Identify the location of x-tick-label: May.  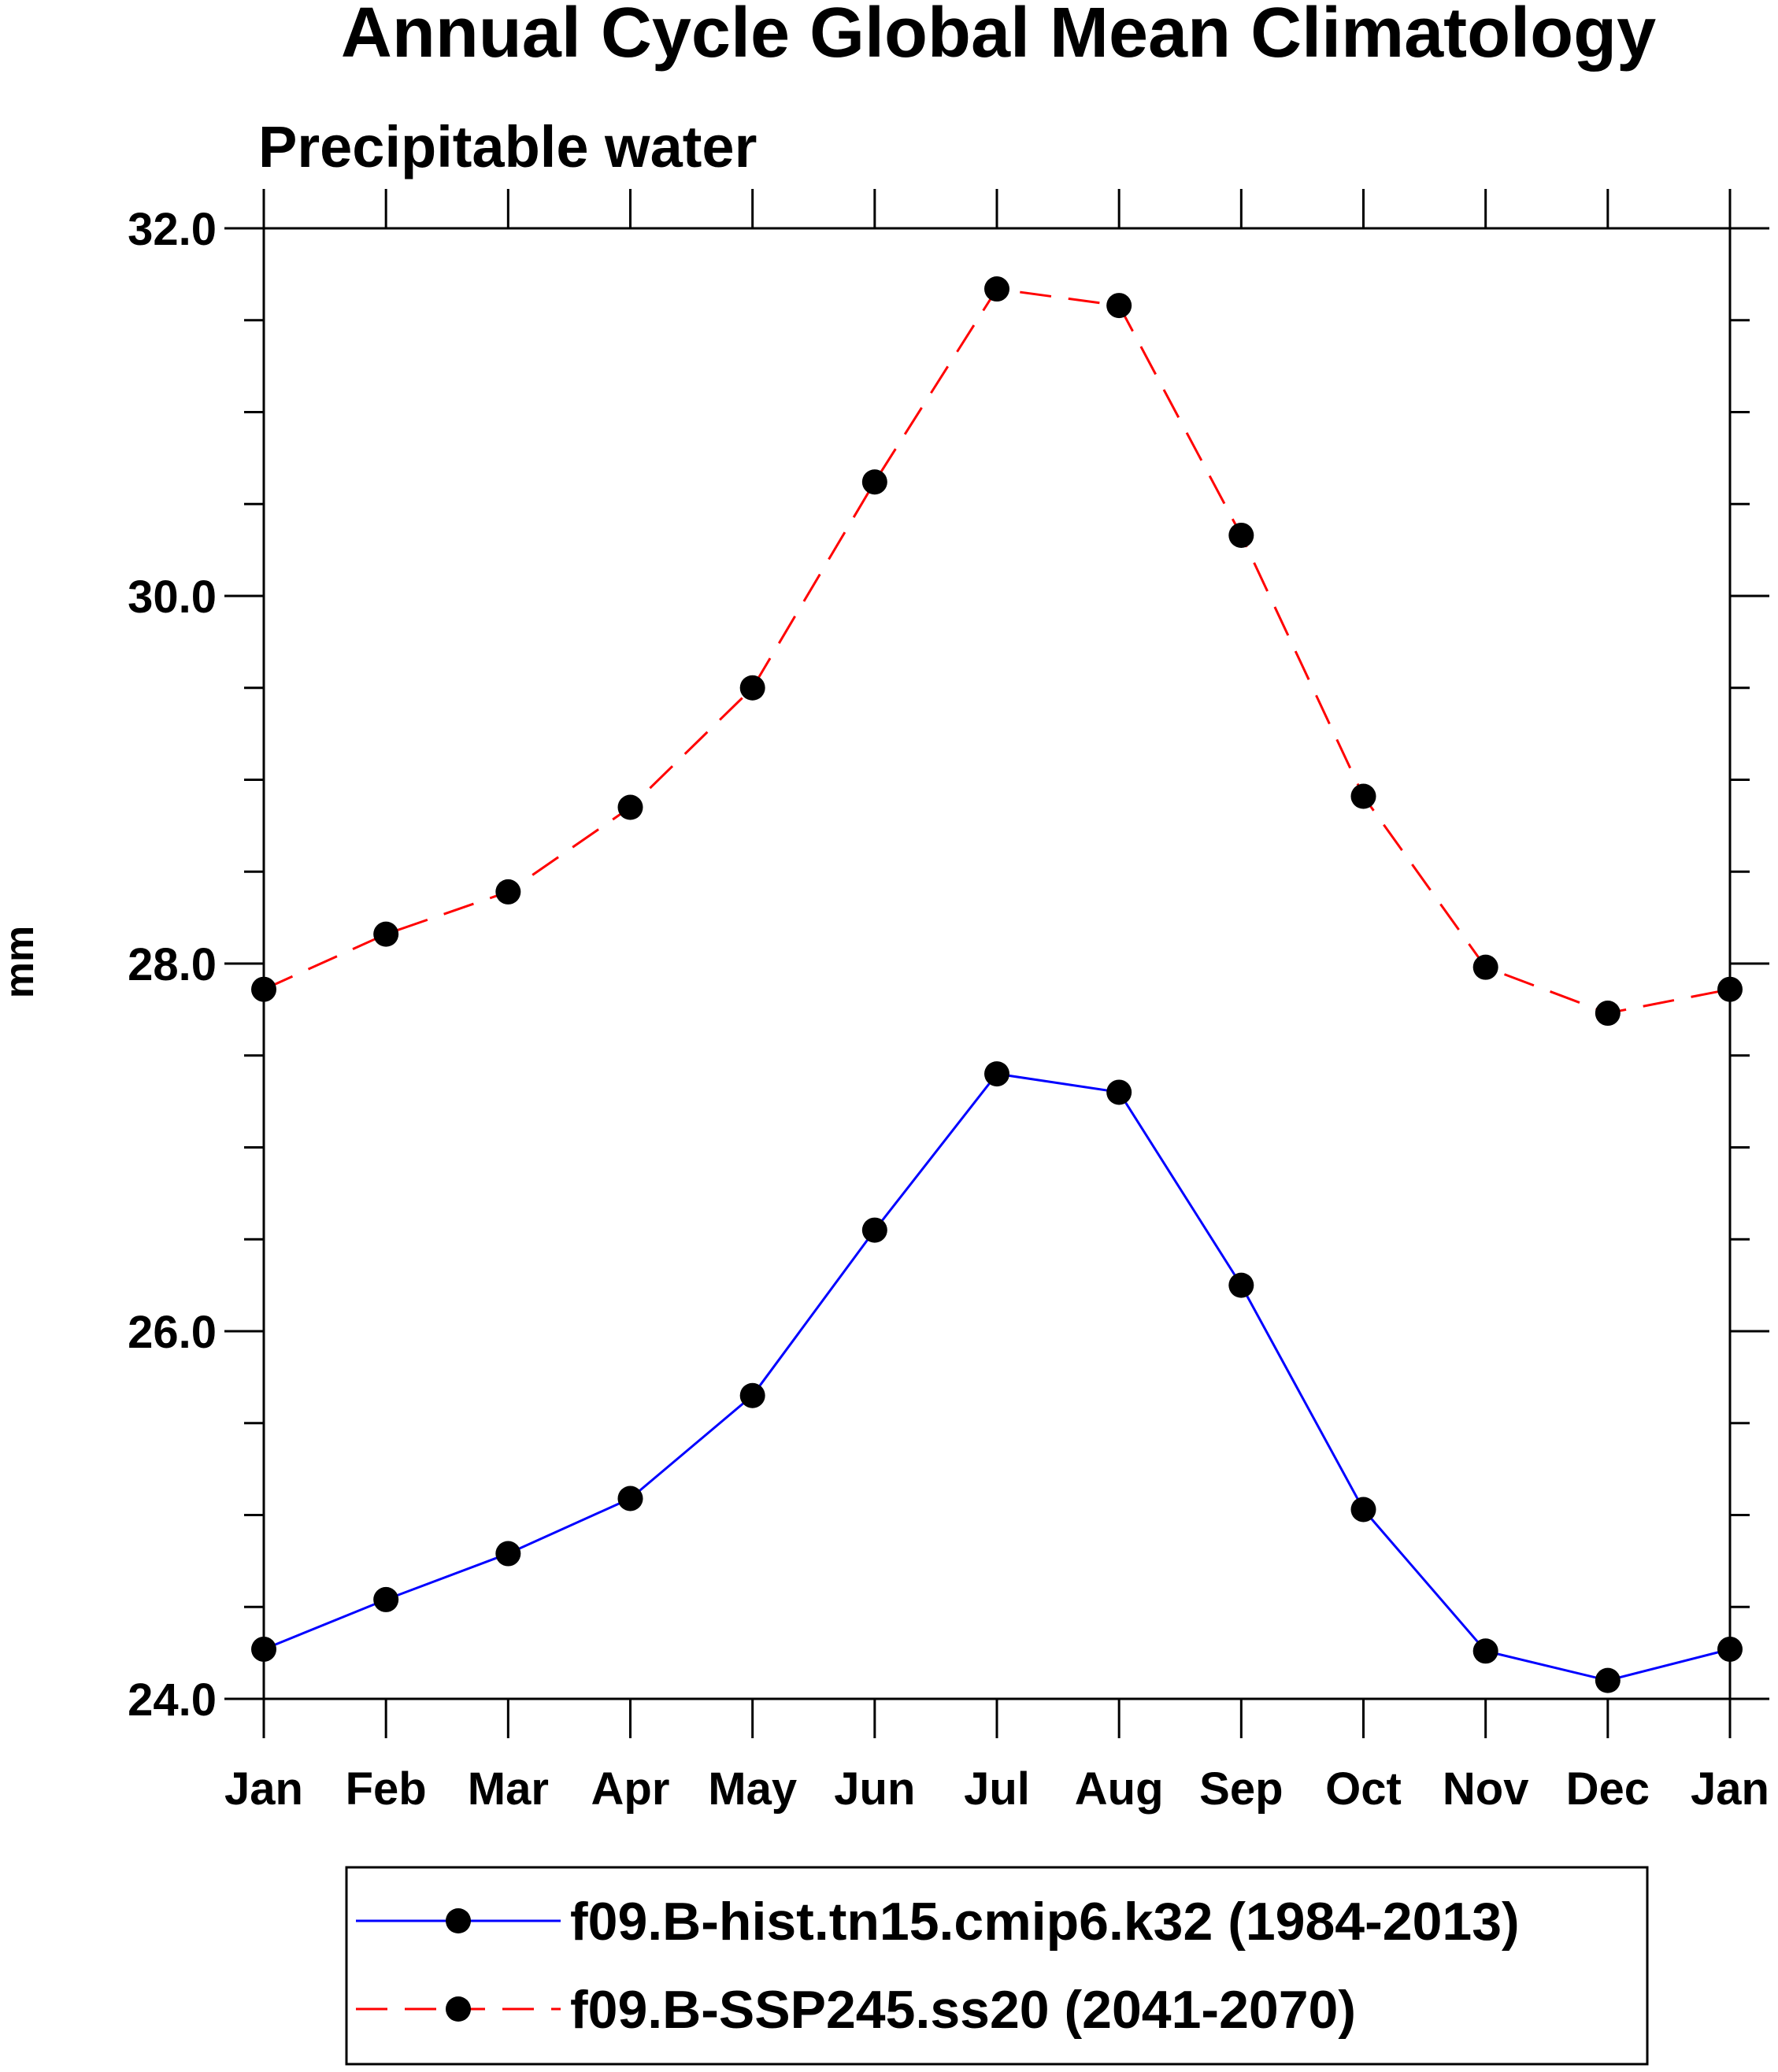
(752, 1789).